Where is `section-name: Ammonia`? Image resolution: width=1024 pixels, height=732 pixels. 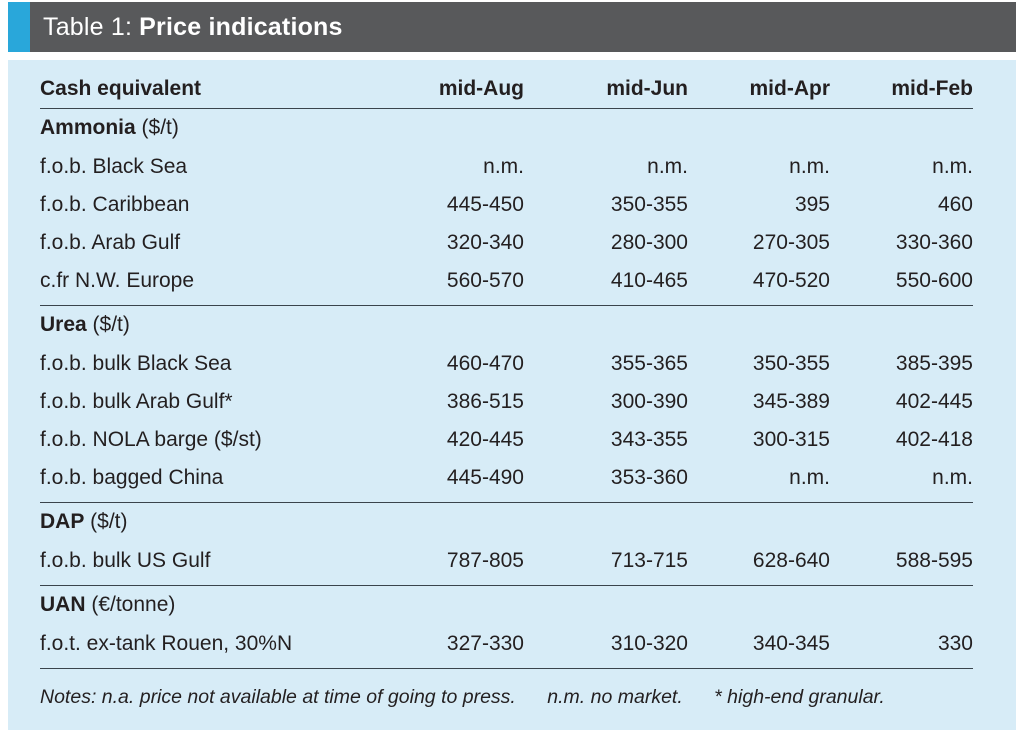 section-name: Ammonia is located at coordinates (88, 127).